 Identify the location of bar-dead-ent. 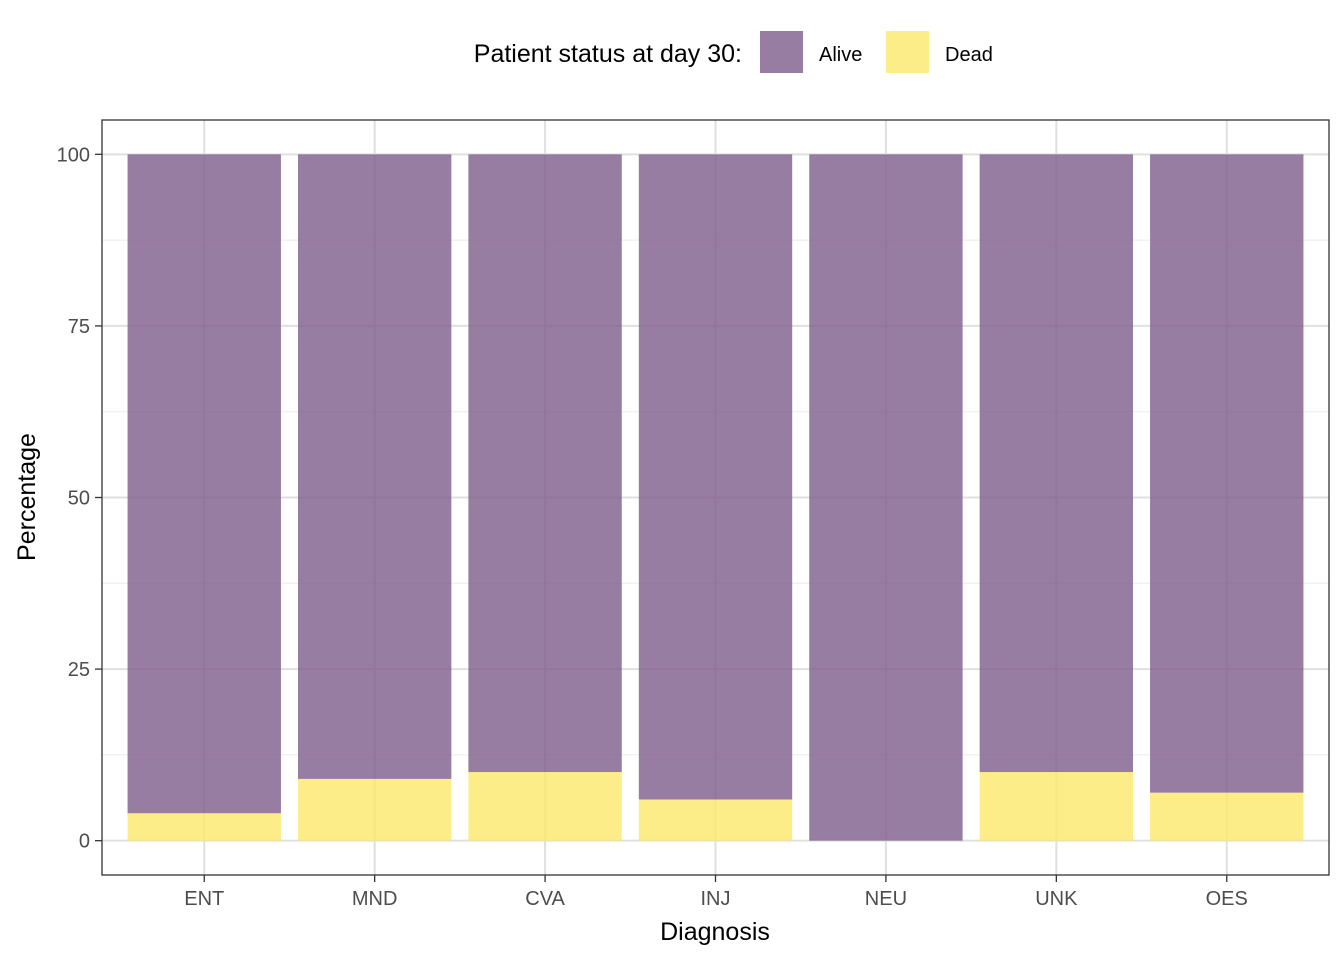
(204, 827).